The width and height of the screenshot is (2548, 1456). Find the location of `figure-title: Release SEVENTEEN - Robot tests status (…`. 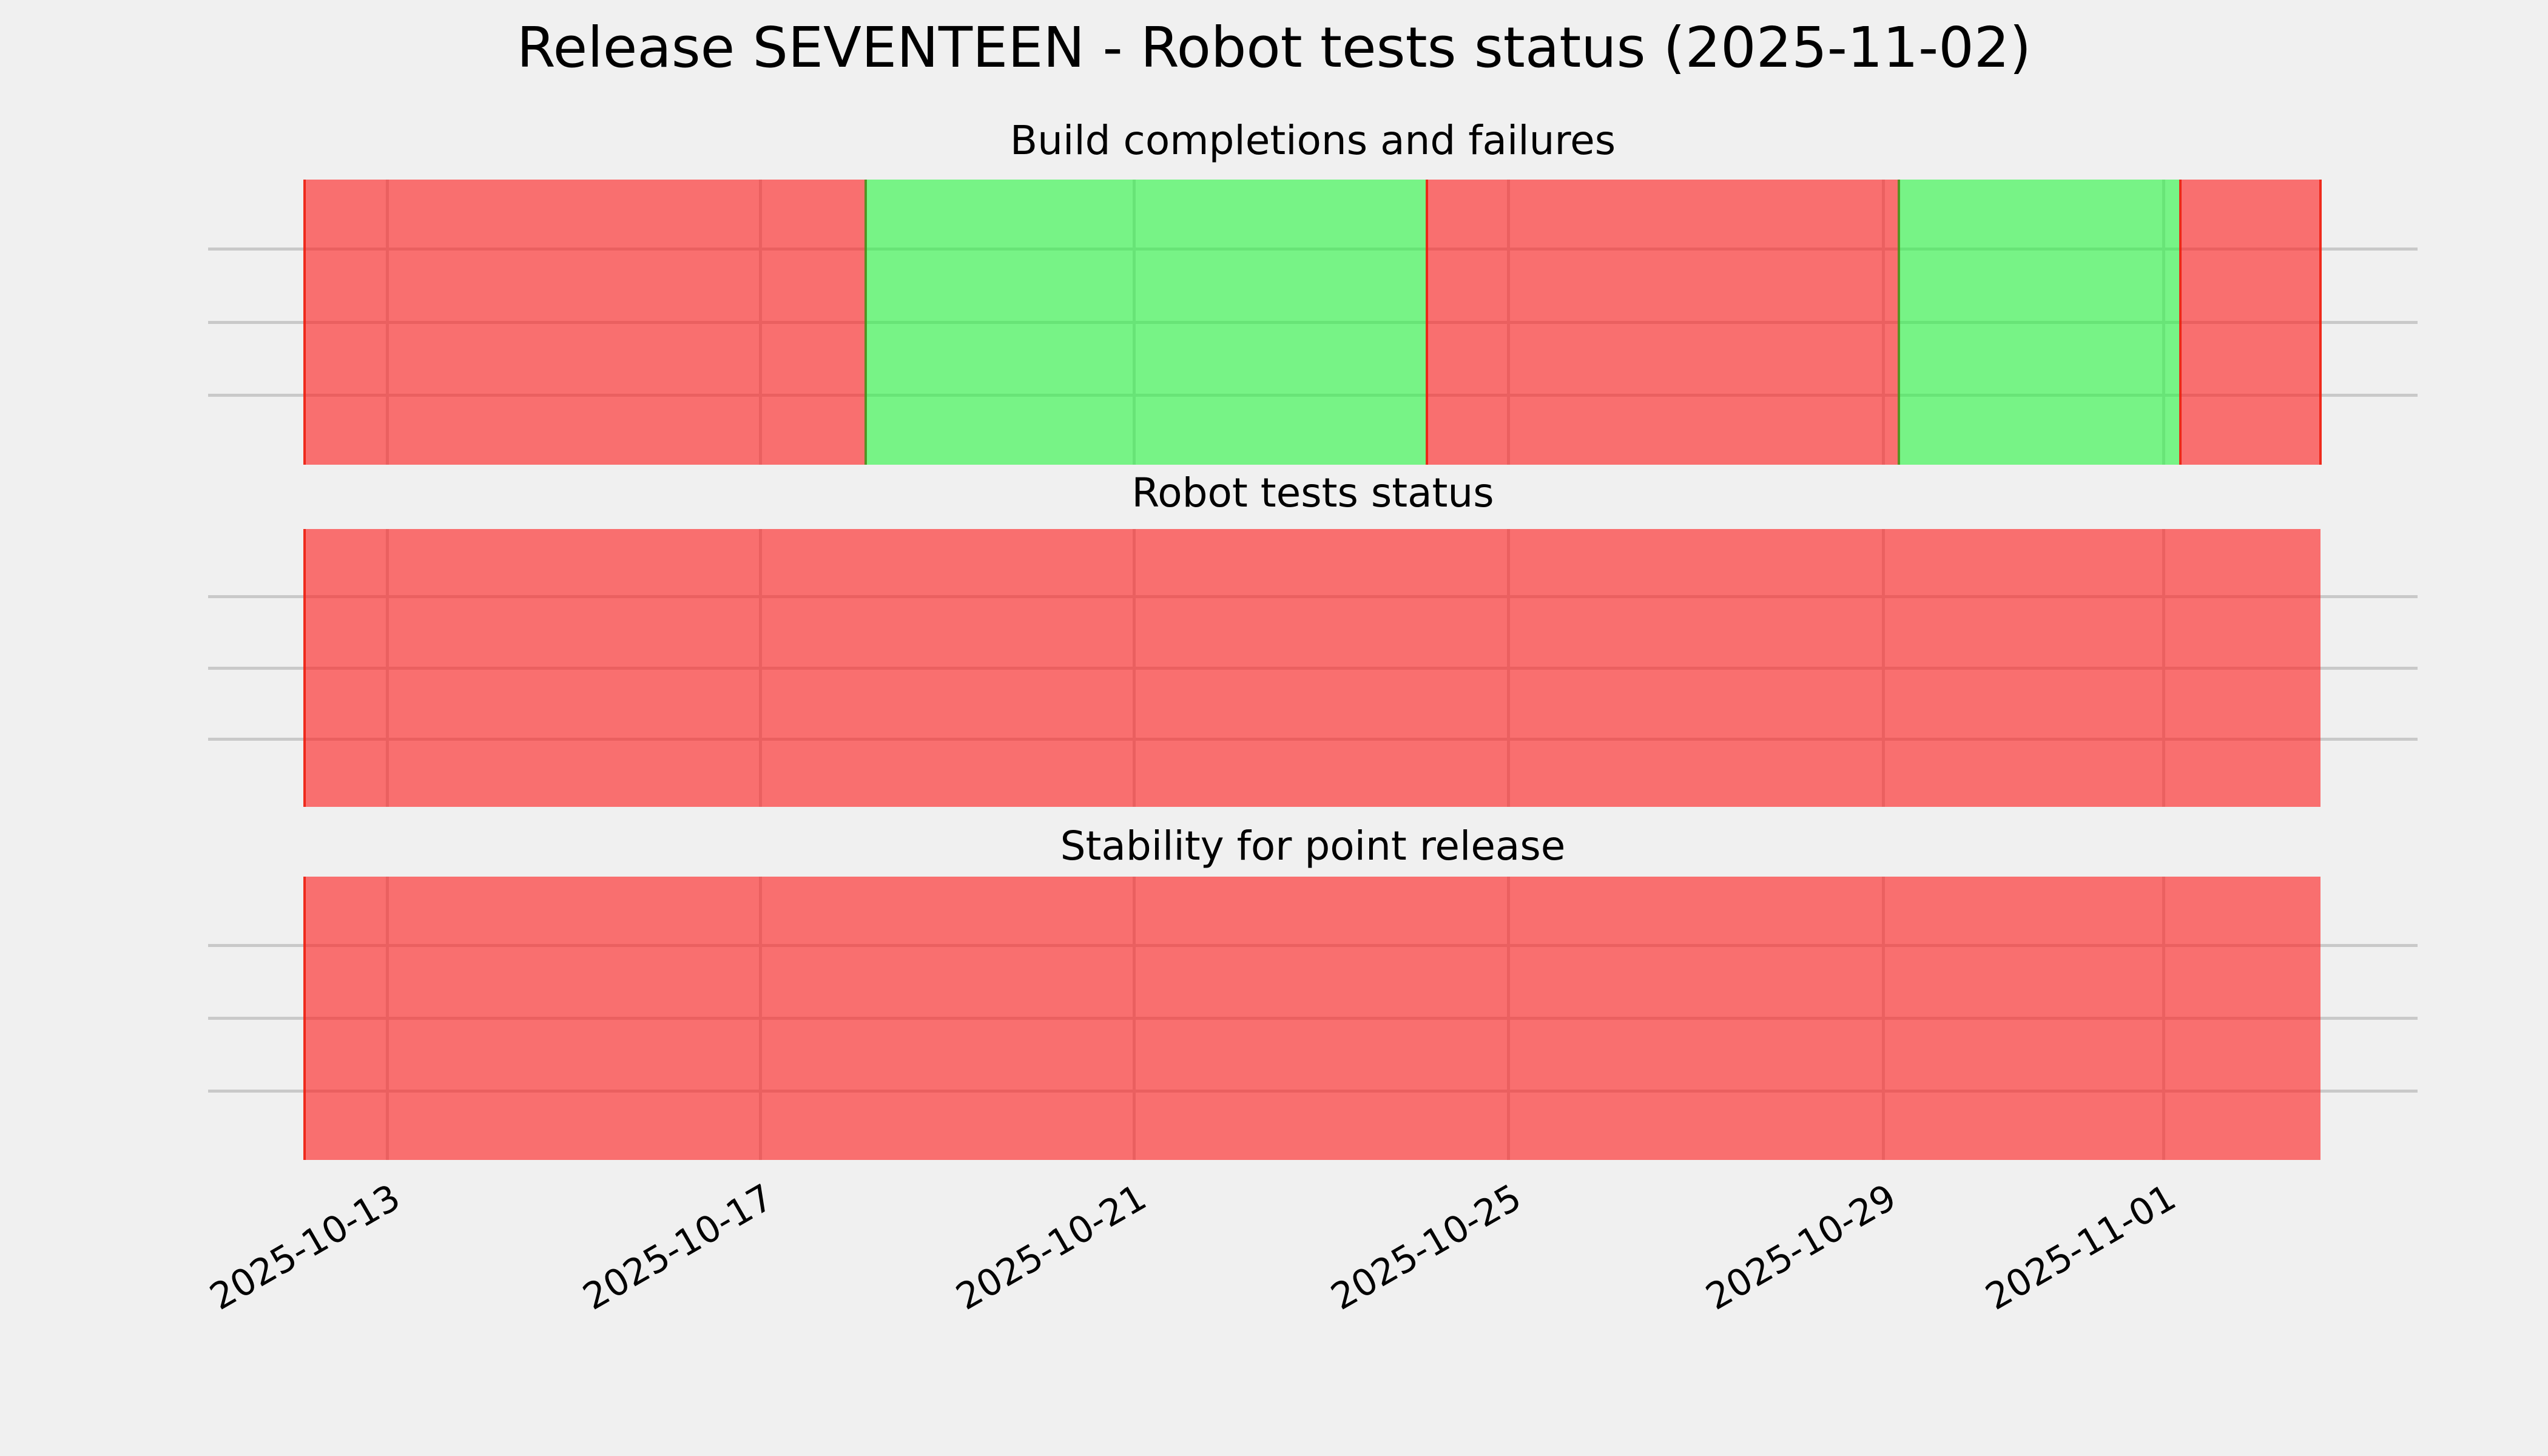

figure-title: Release SEVENTEEN - Robot tests status (… is located at coordinates (1274, 47).